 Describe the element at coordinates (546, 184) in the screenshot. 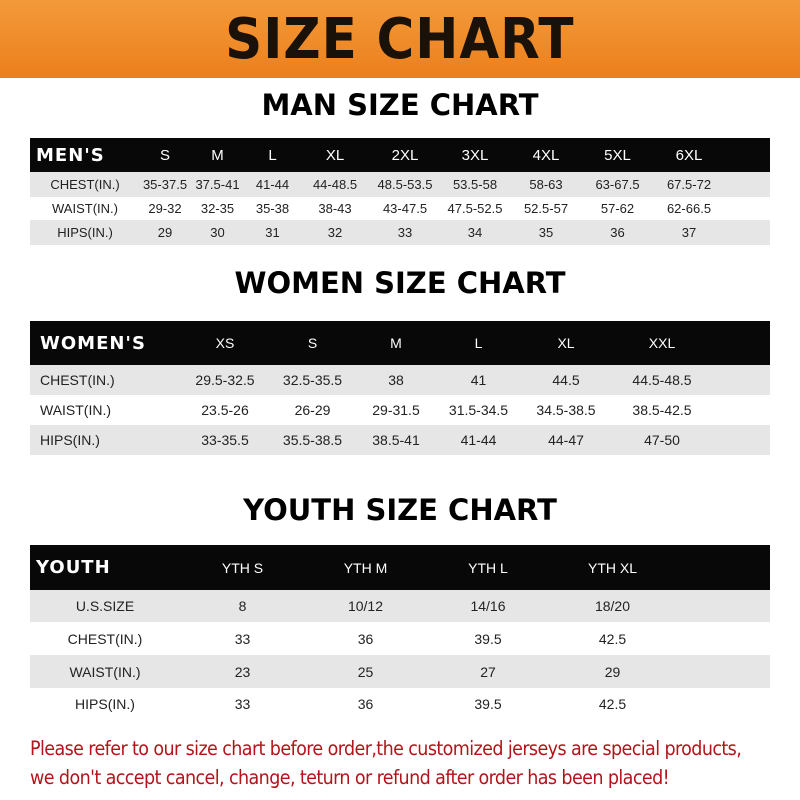

I see `measurement-cell: 58-63` at that location.